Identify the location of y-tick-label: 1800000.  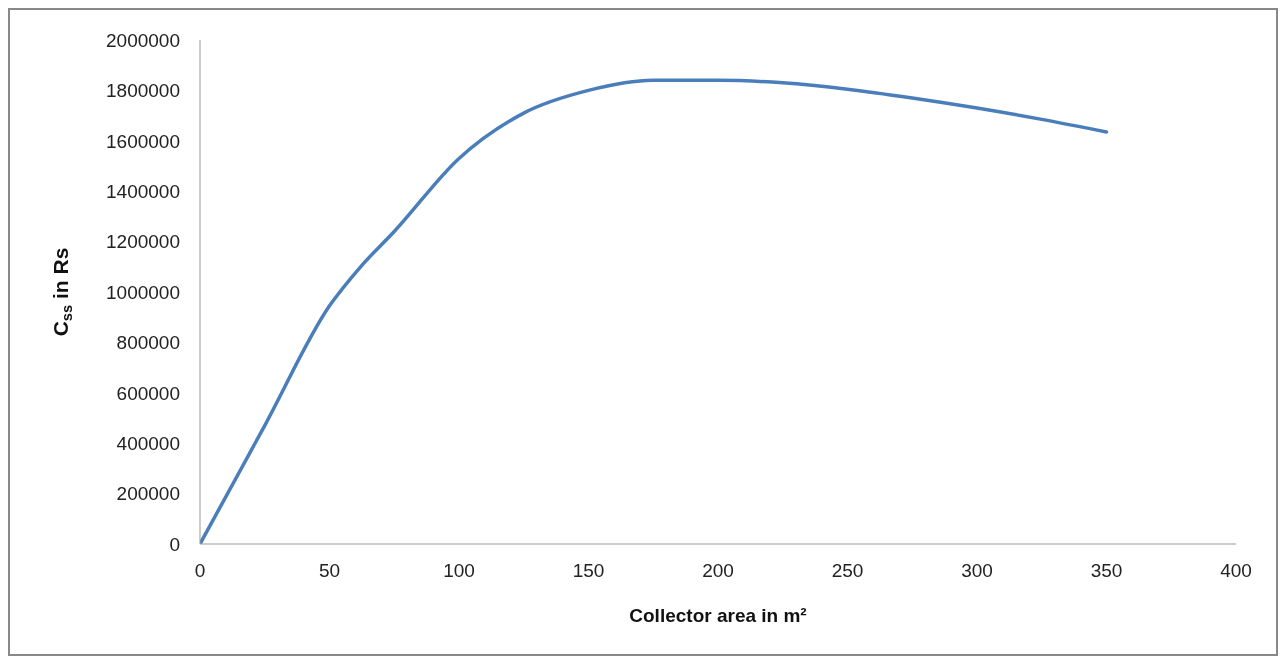
(143, 91).